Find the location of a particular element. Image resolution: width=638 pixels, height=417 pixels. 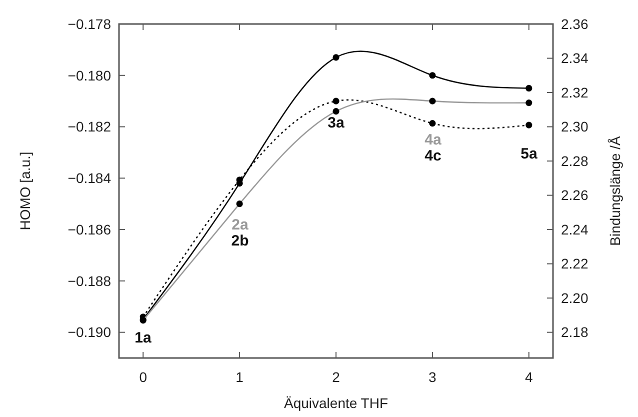

y2-tick-label: 2.36 is located at coordinates (574, 24).